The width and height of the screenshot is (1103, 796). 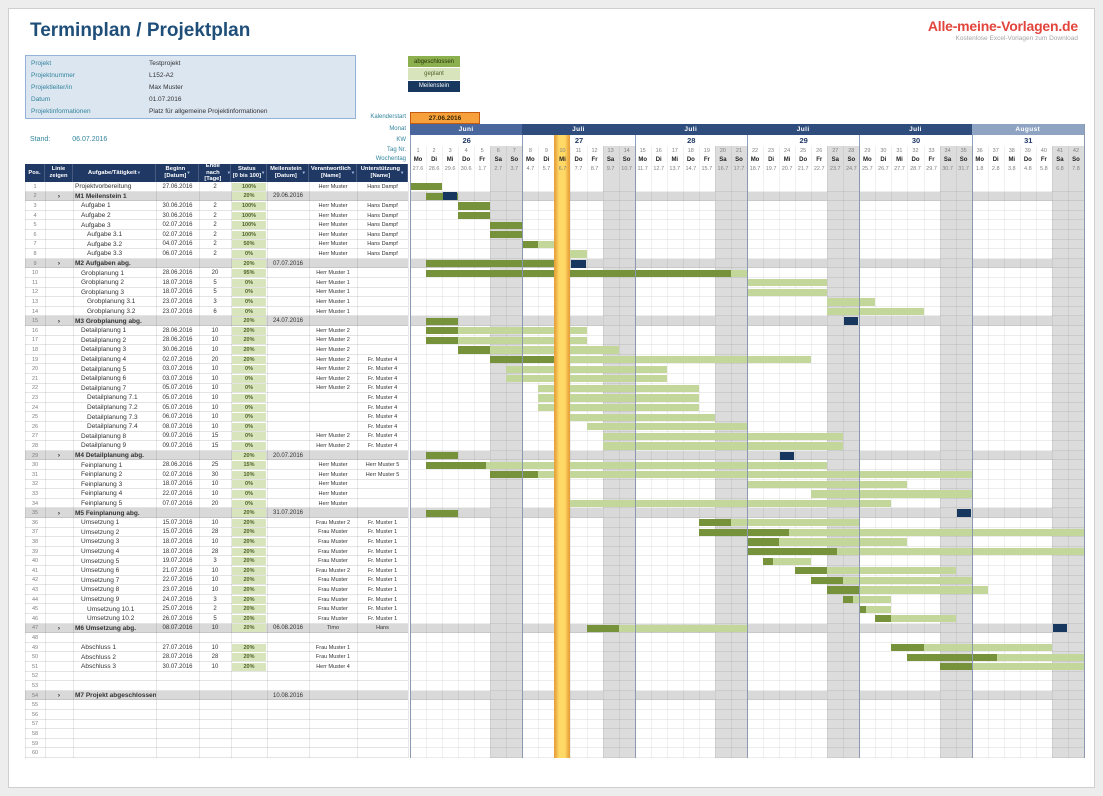 What do you see at coordinates (111, 619) in the screenshot?
I see `task-name-cell: Umsetzung 10.2` at bounding box center [111, 619].